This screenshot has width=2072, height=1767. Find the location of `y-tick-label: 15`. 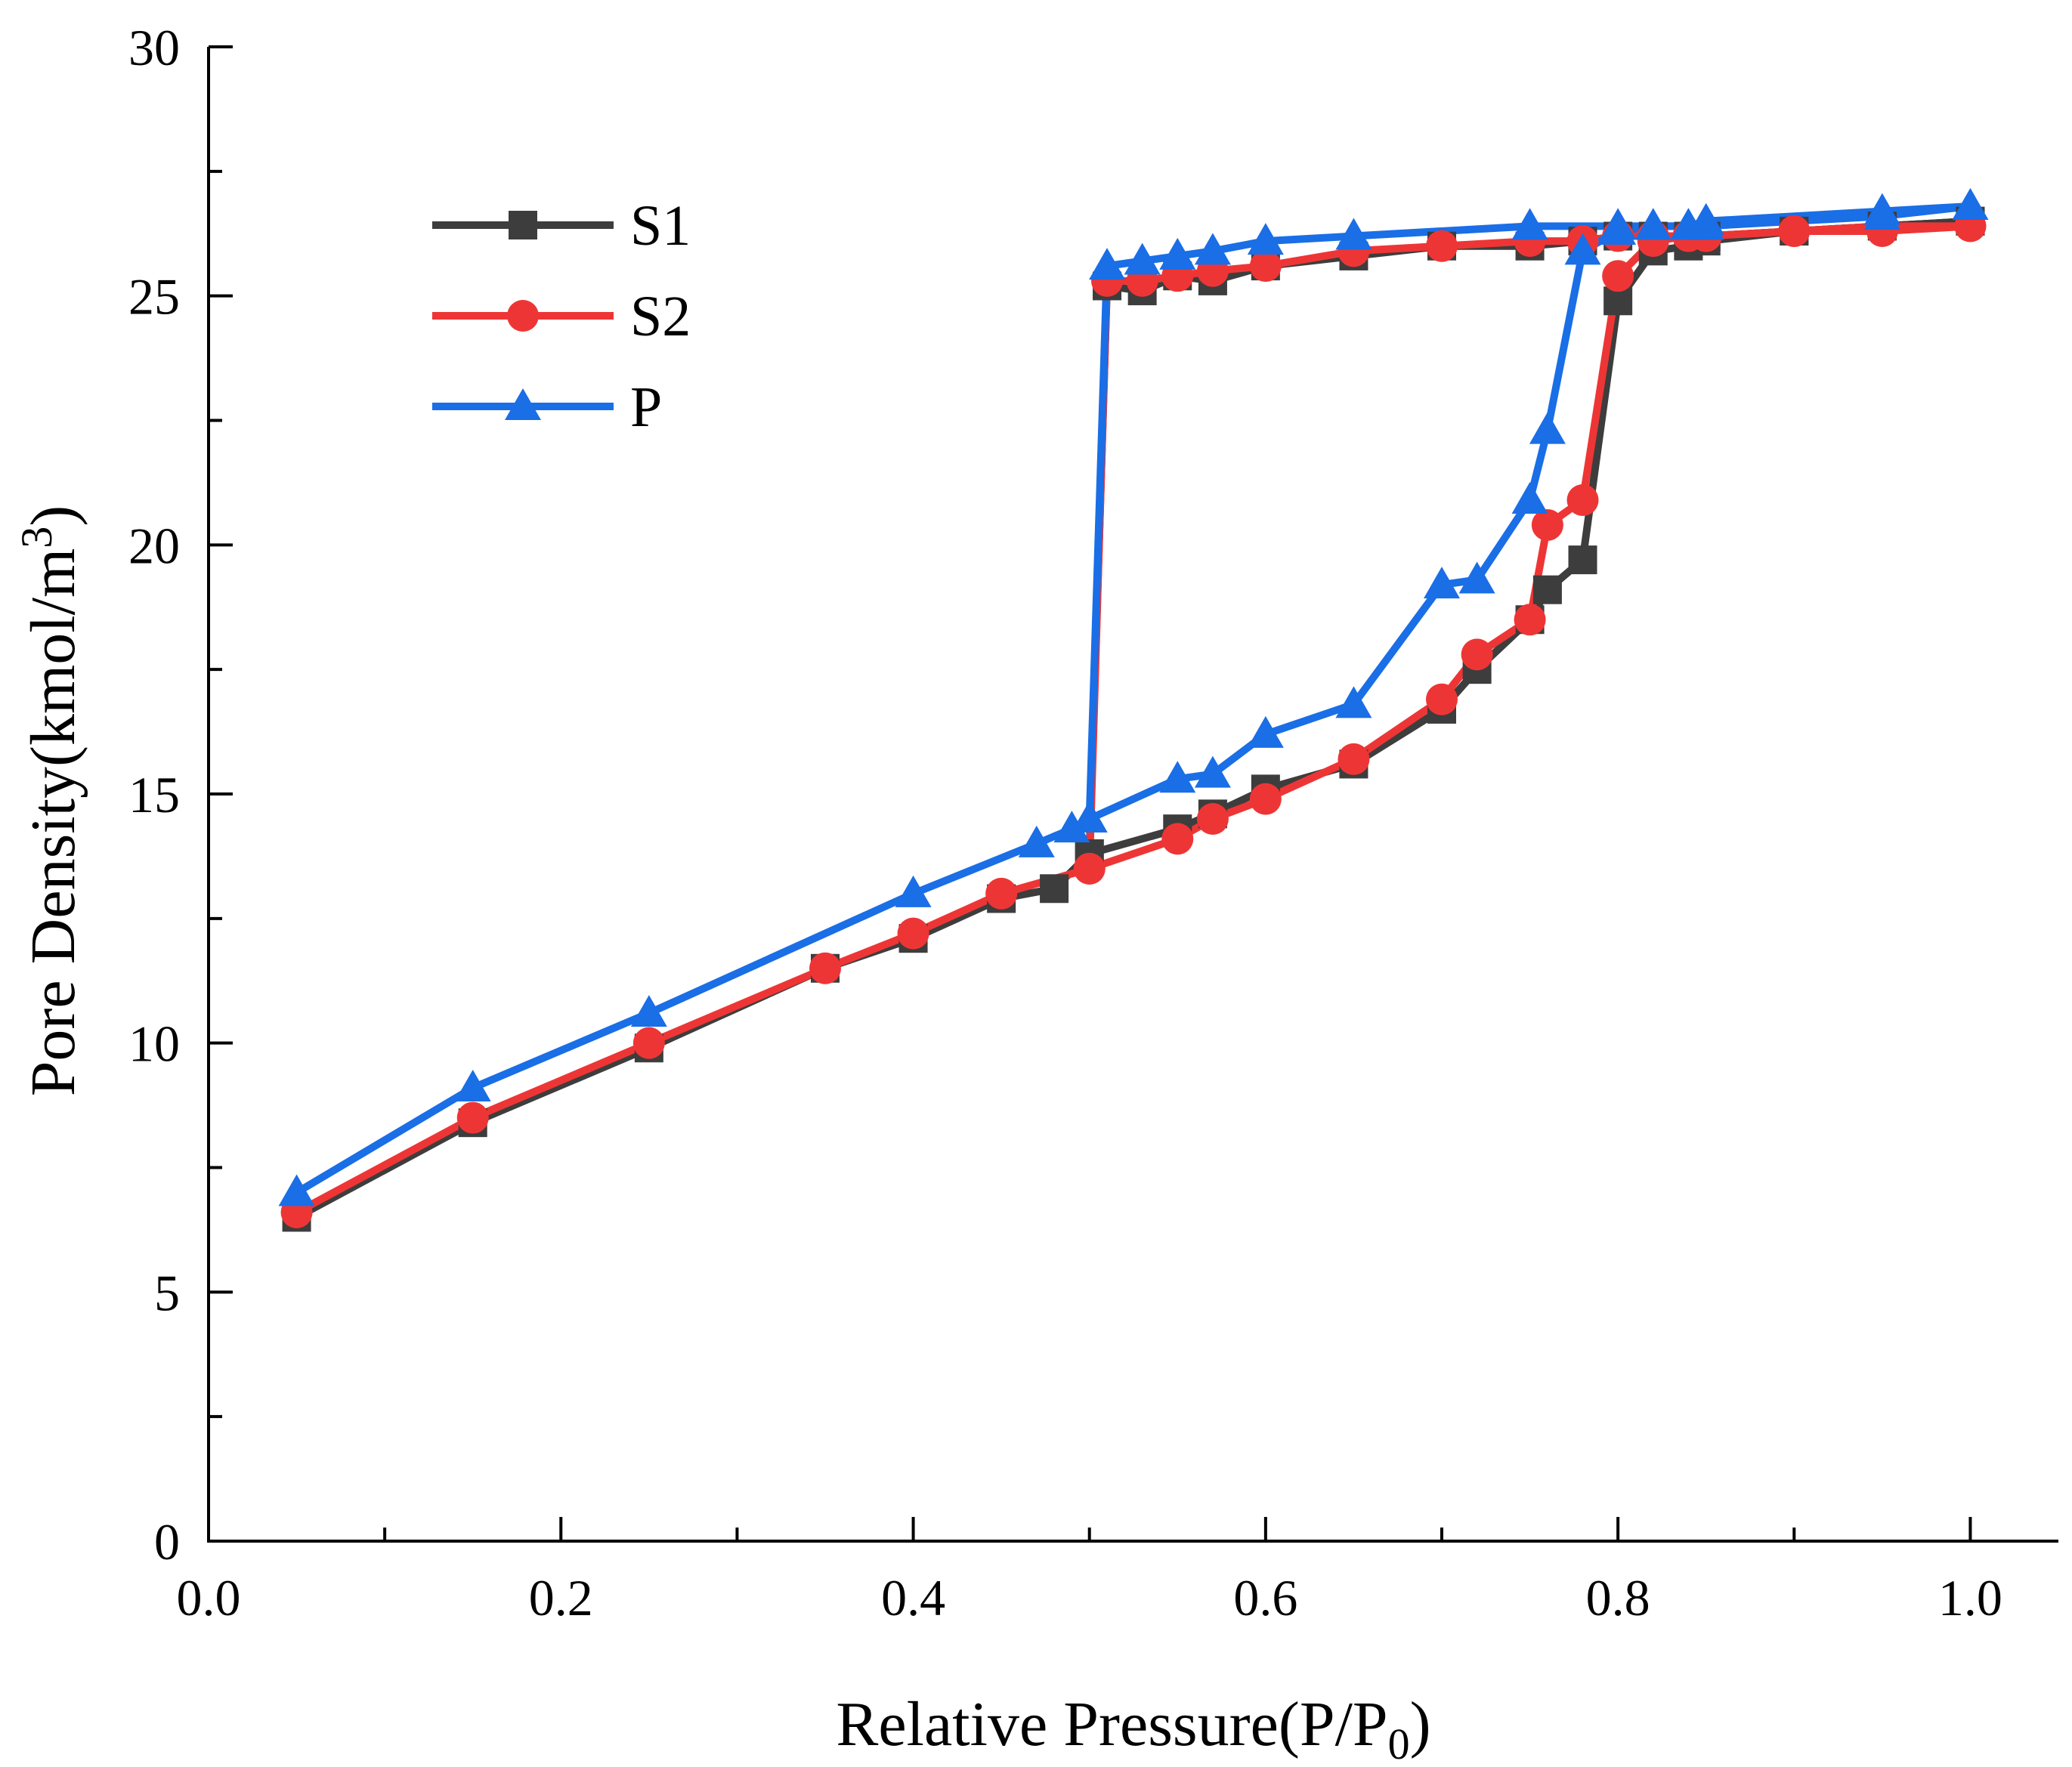

y-tick-label: 15 is located at coordinates (154, 794).